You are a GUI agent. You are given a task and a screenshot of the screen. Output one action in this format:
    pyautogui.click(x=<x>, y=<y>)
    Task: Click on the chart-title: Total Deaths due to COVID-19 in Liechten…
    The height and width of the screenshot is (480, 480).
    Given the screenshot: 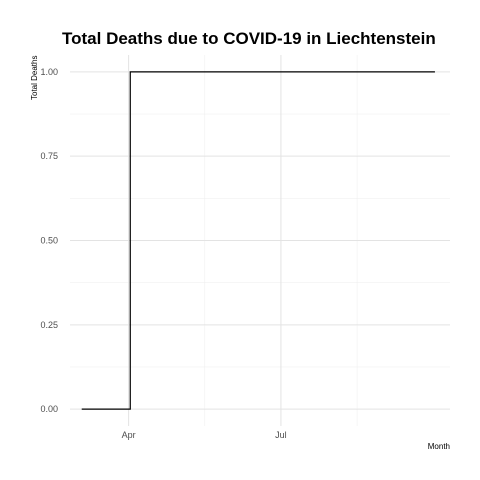 What is the action you would take?
    pyautogui.click(x=249, y=38)
    